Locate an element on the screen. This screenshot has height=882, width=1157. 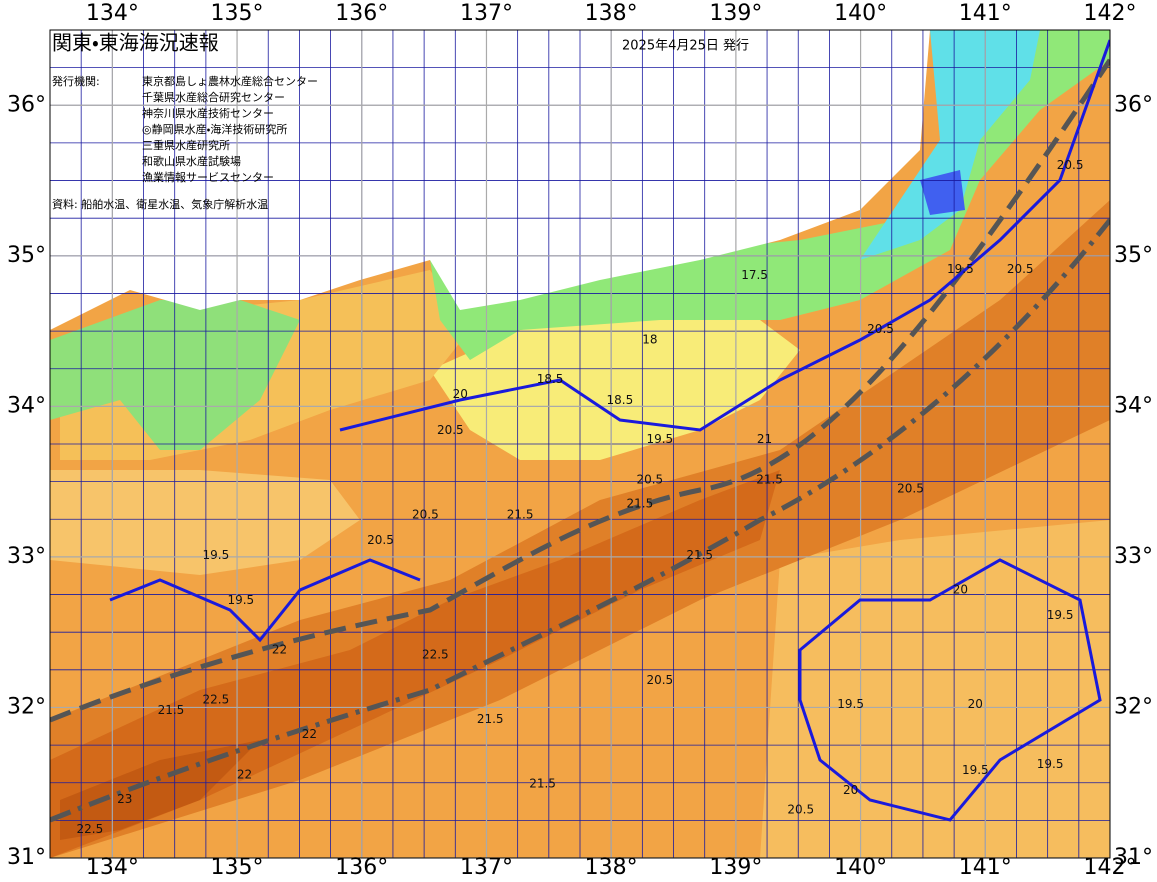
issuer-label: 発行機関: is located at coordinates (76, 81).